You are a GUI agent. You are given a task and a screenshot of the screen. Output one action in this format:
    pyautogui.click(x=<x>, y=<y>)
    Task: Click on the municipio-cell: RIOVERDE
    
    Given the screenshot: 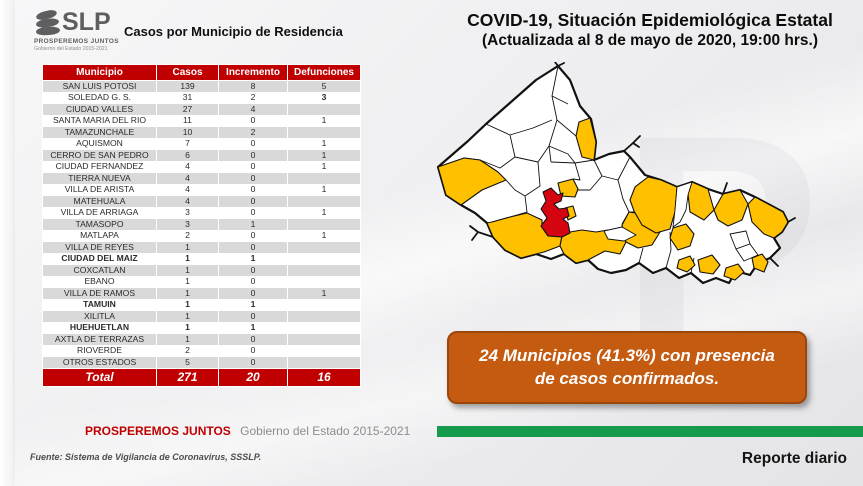 What is the action you would take?
    pyautogui.click(x=99, y=350)
    